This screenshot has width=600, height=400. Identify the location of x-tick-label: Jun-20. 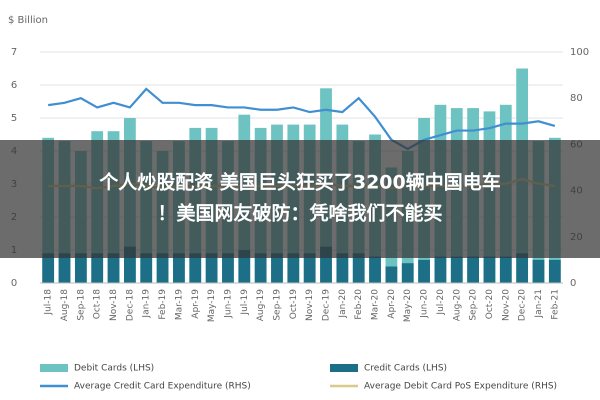
(425, 304).